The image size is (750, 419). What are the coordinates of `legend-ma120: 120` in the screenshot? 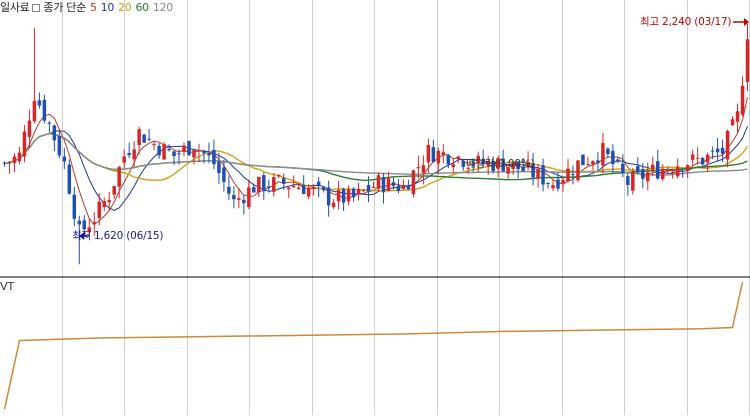 It's located at (162, 7).